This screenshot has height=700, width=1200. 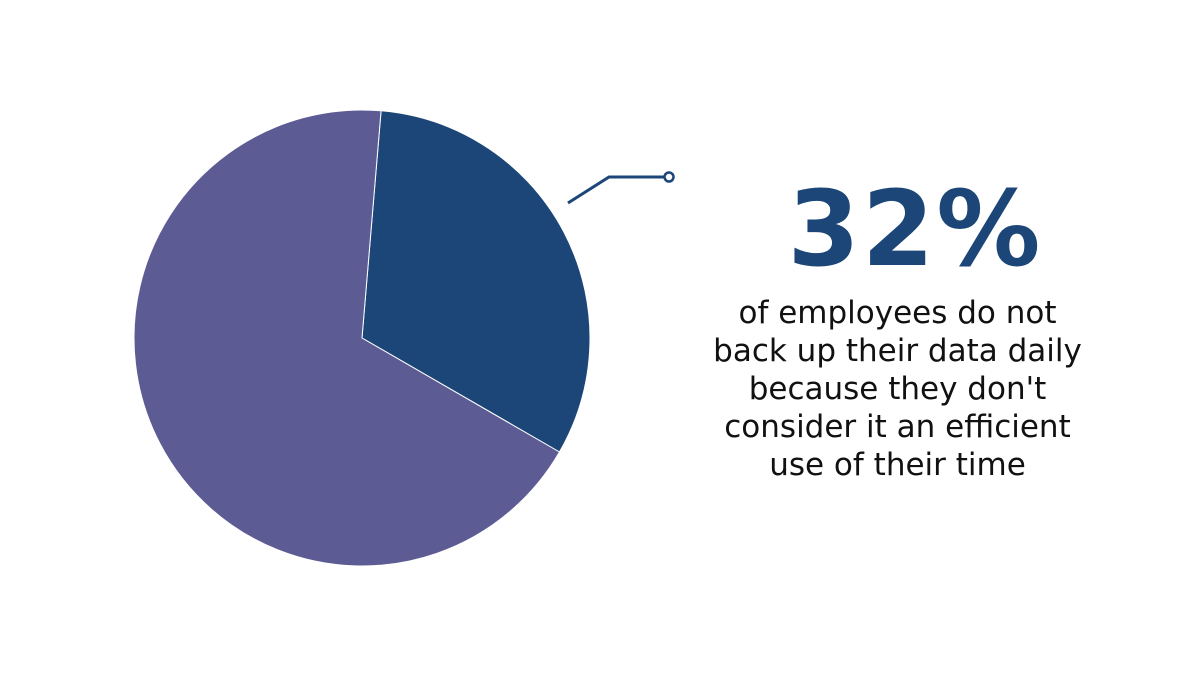 I want to click on callout-leader-line, so click(x=616, y=190).